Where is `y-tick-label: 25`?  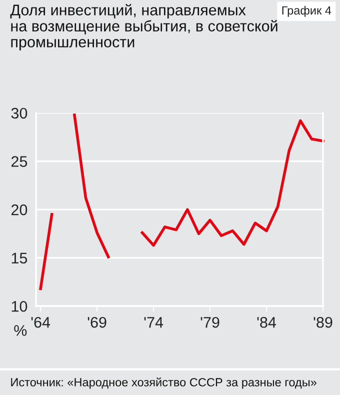
y-tick-label: 25 is located at coordinates (19, 161).